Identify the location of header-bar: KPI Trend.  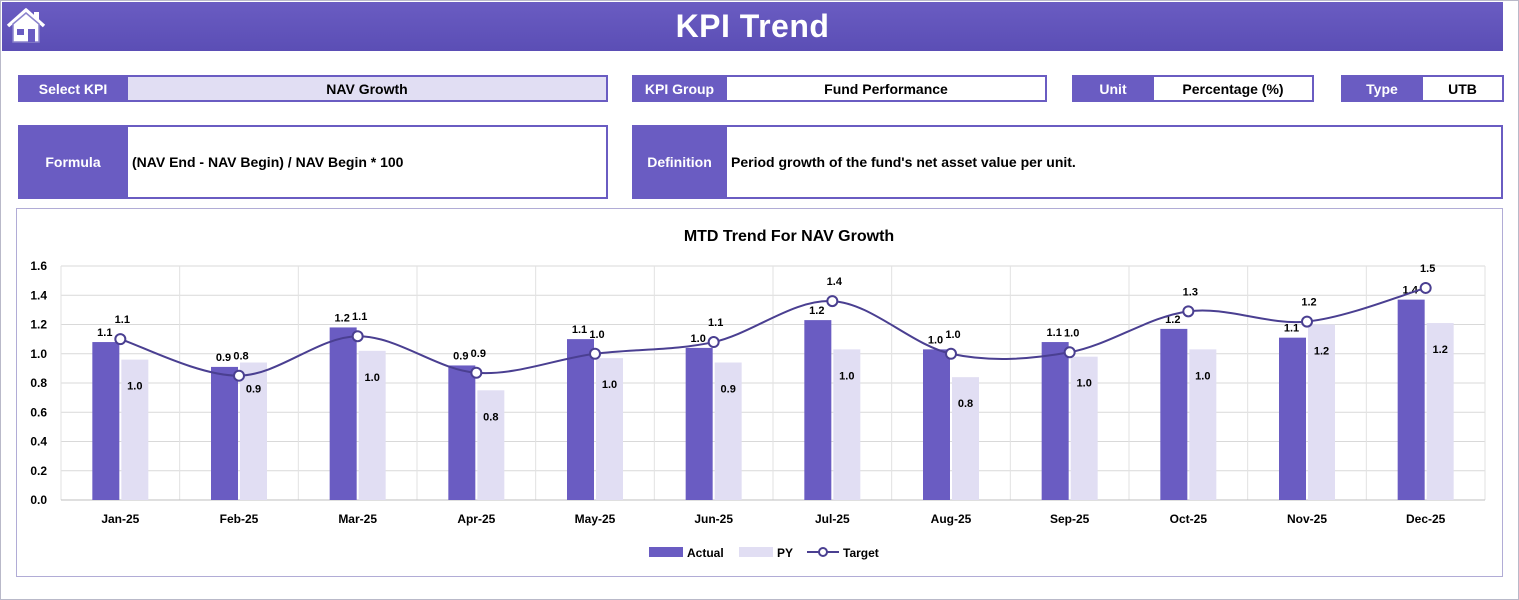
(752, 26).